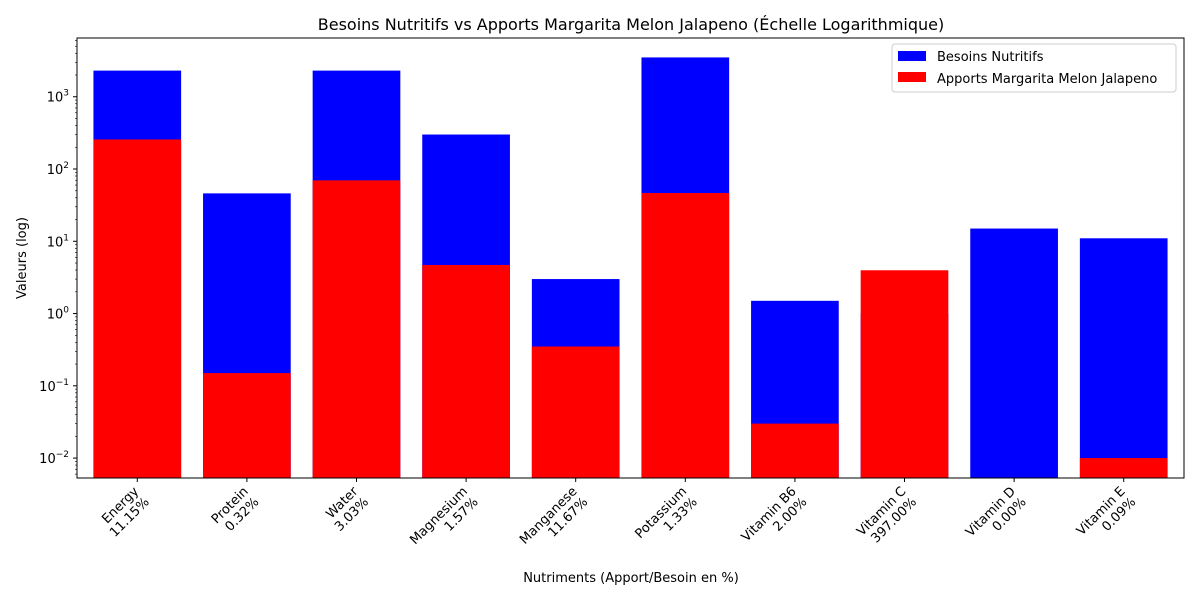  I want to click on legend-box, so click(1034, 68).